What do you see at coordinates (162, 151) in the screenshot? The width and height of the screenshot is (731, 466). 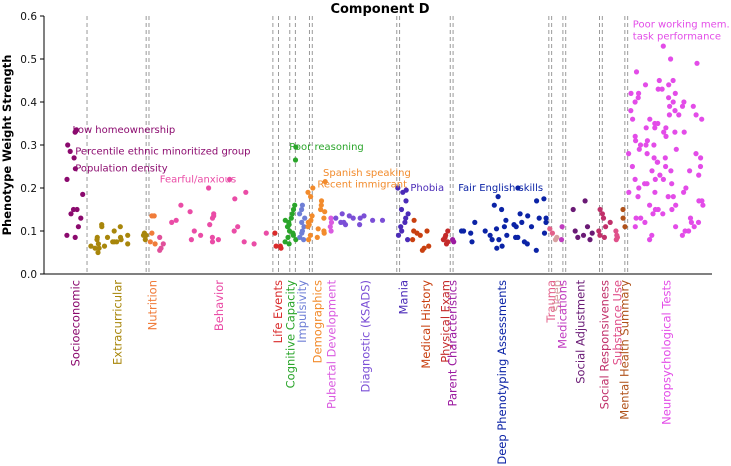 I see `point-annotation: Percentile ethnic minoritized group` at bounding box center [162, 151].